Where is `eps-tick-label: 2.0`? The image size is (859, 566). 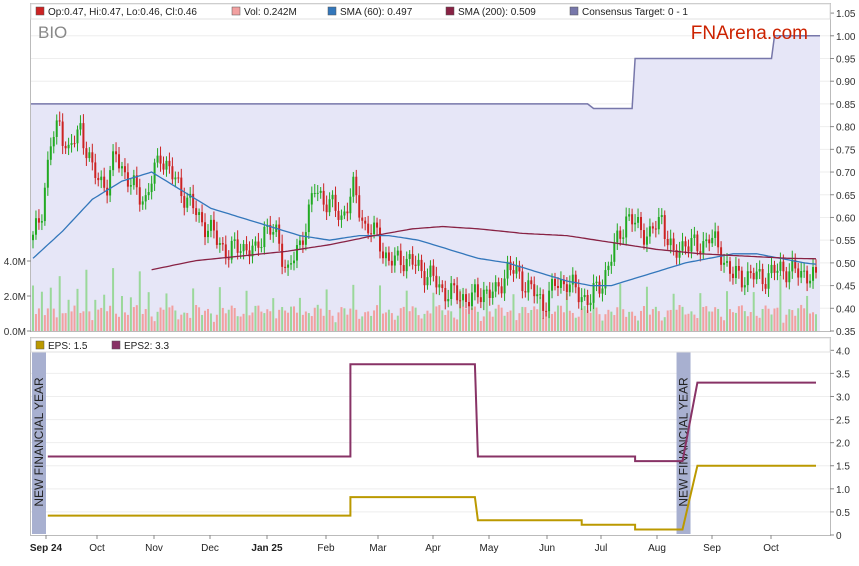
eps-tick-label: 2.0 is located at coordinates (843, 444).